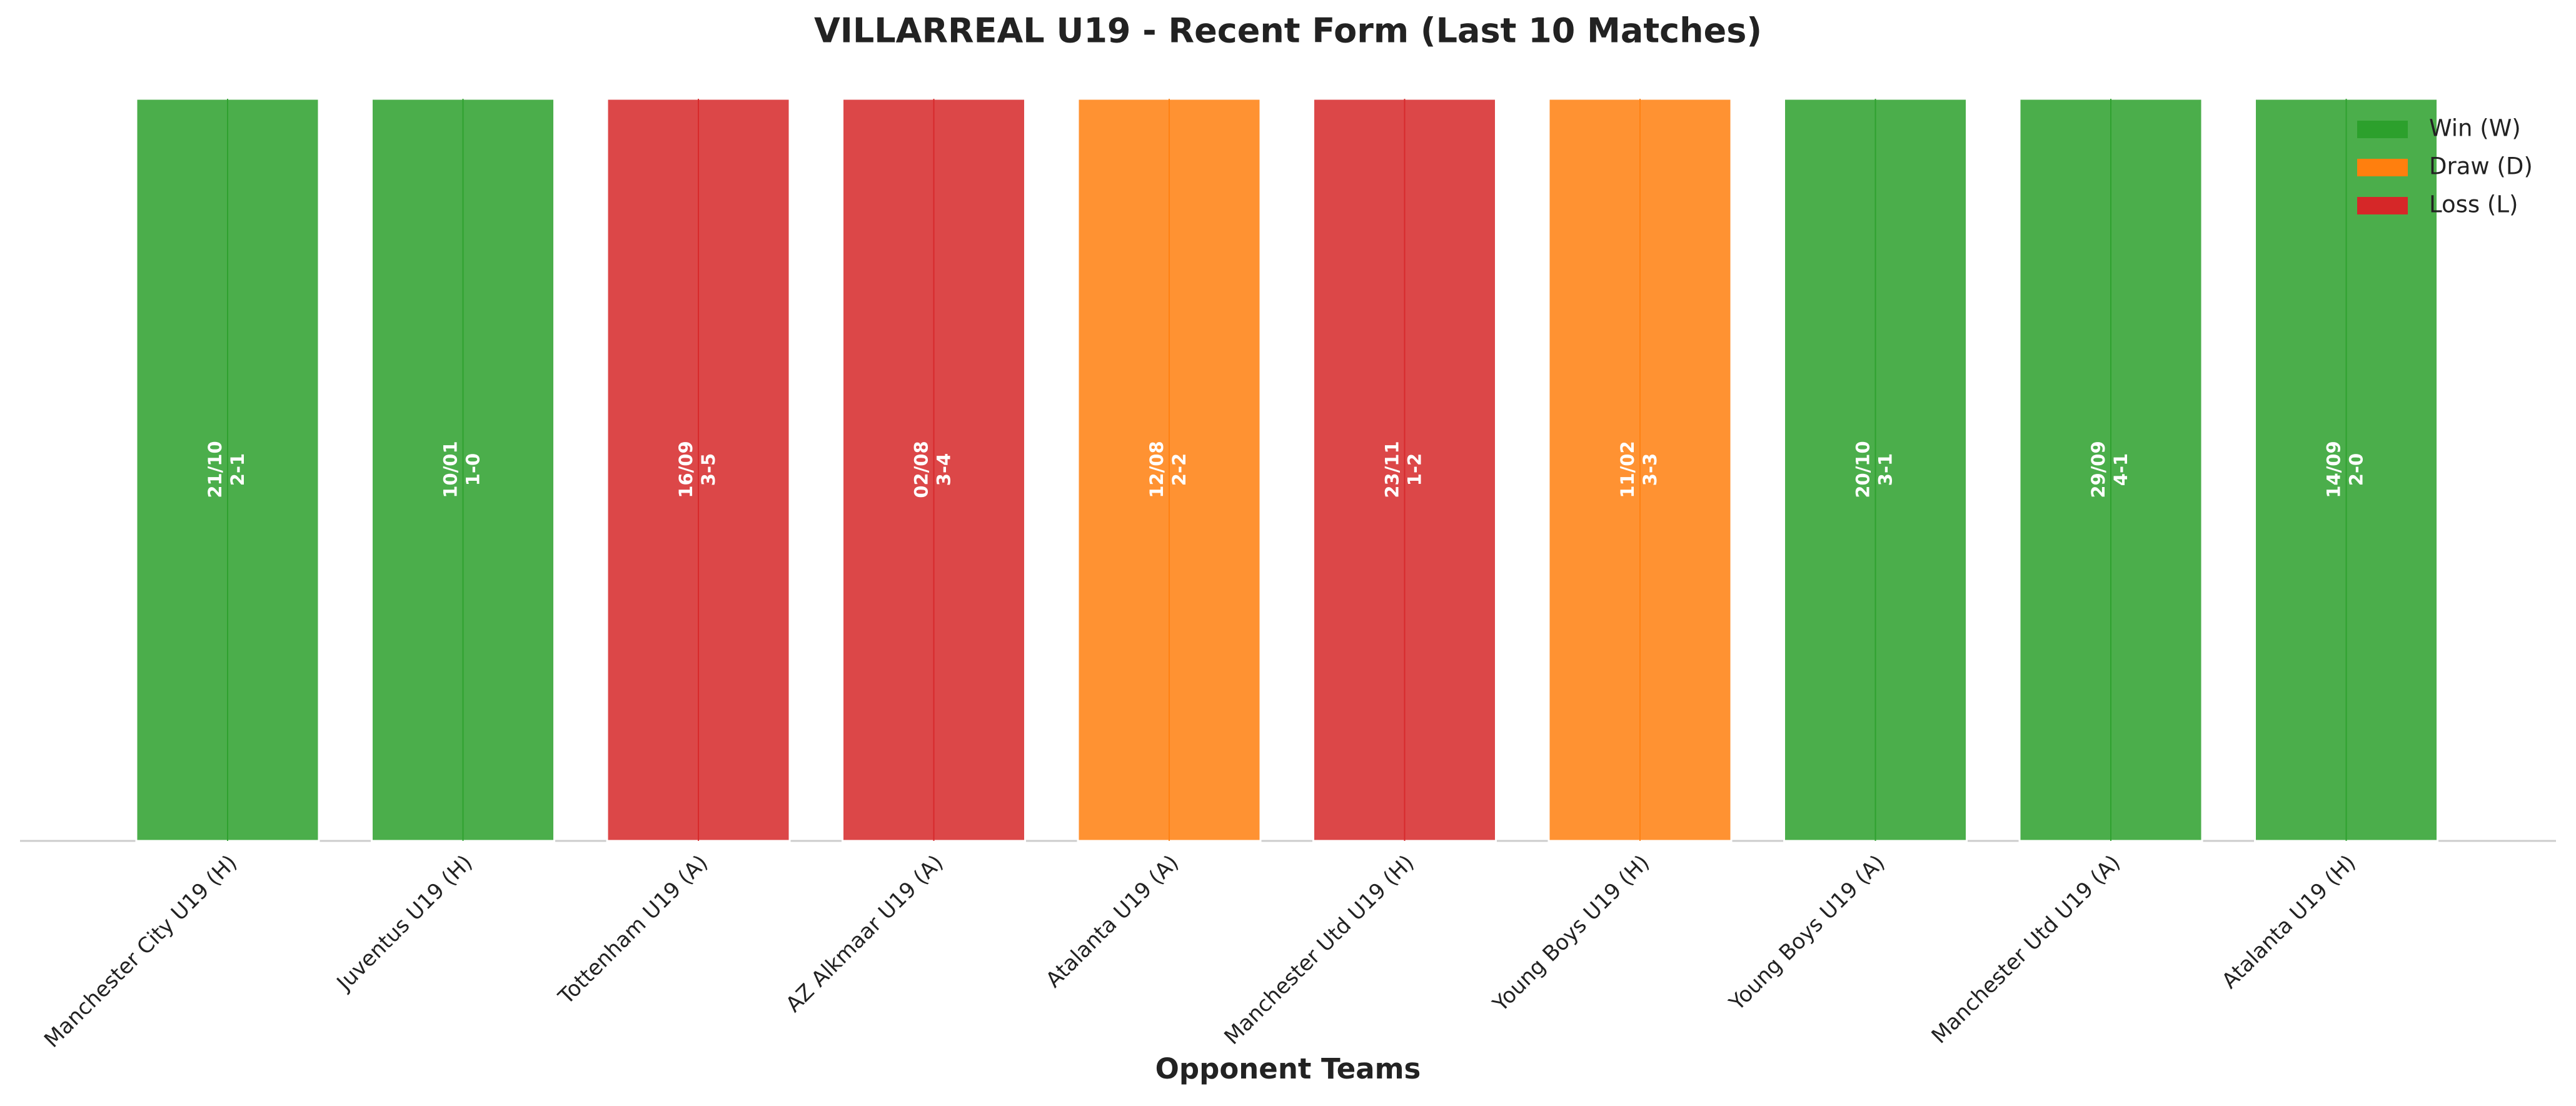 The image size is (2576, 1106). Describe the element at coordinates (633, 930) in the screenshot. I see `x-tick-label: Tottenham U19 (A)` at that location.